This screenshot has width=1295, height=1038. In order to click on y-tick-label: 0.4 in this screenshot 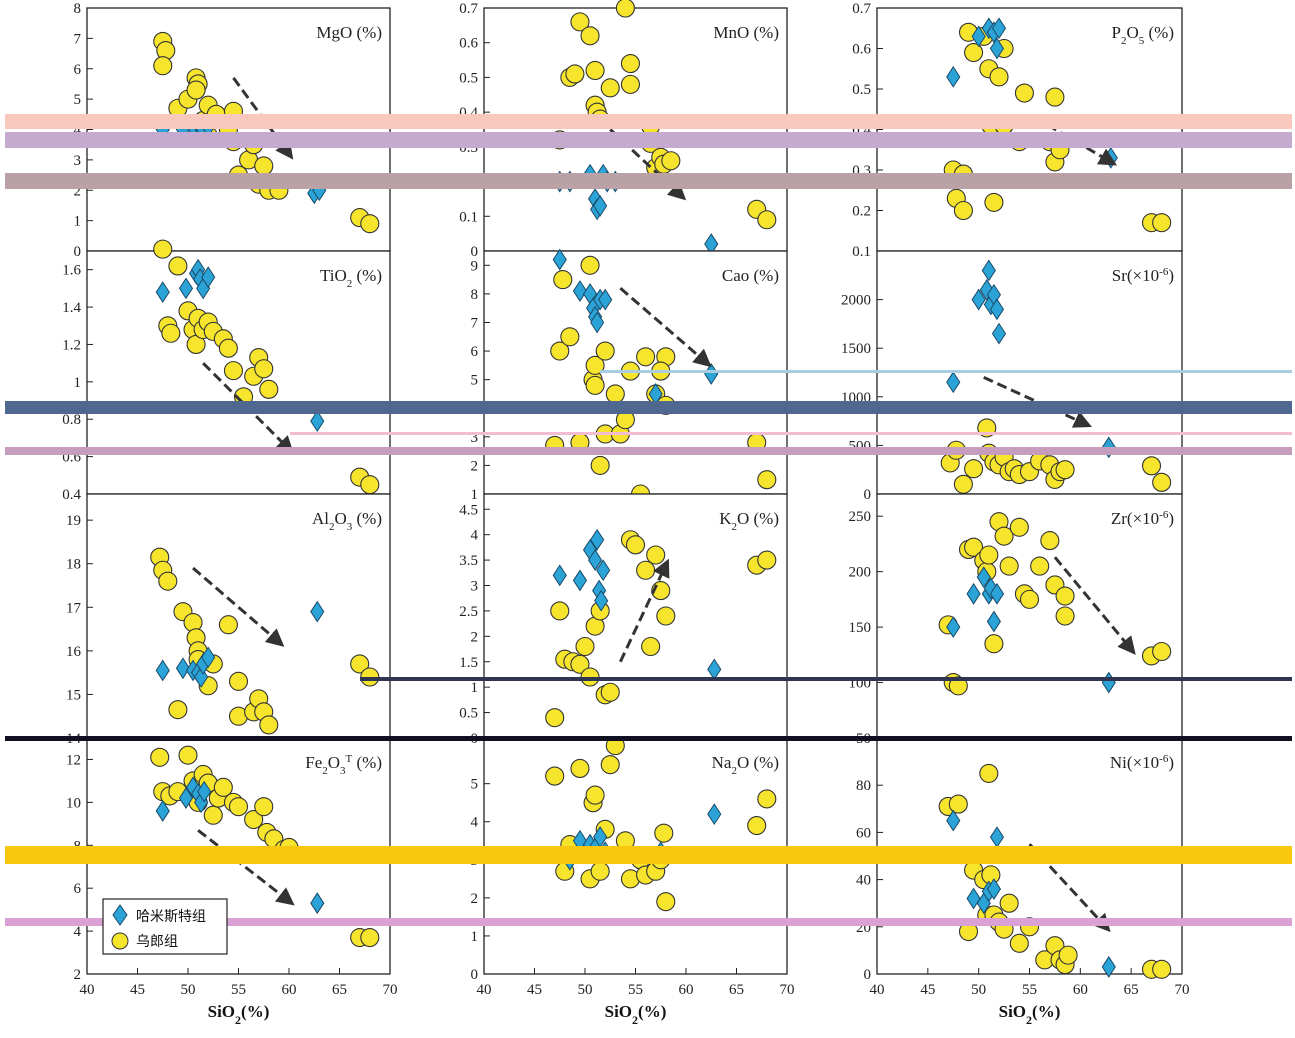, I will do `click(71, 495)`.